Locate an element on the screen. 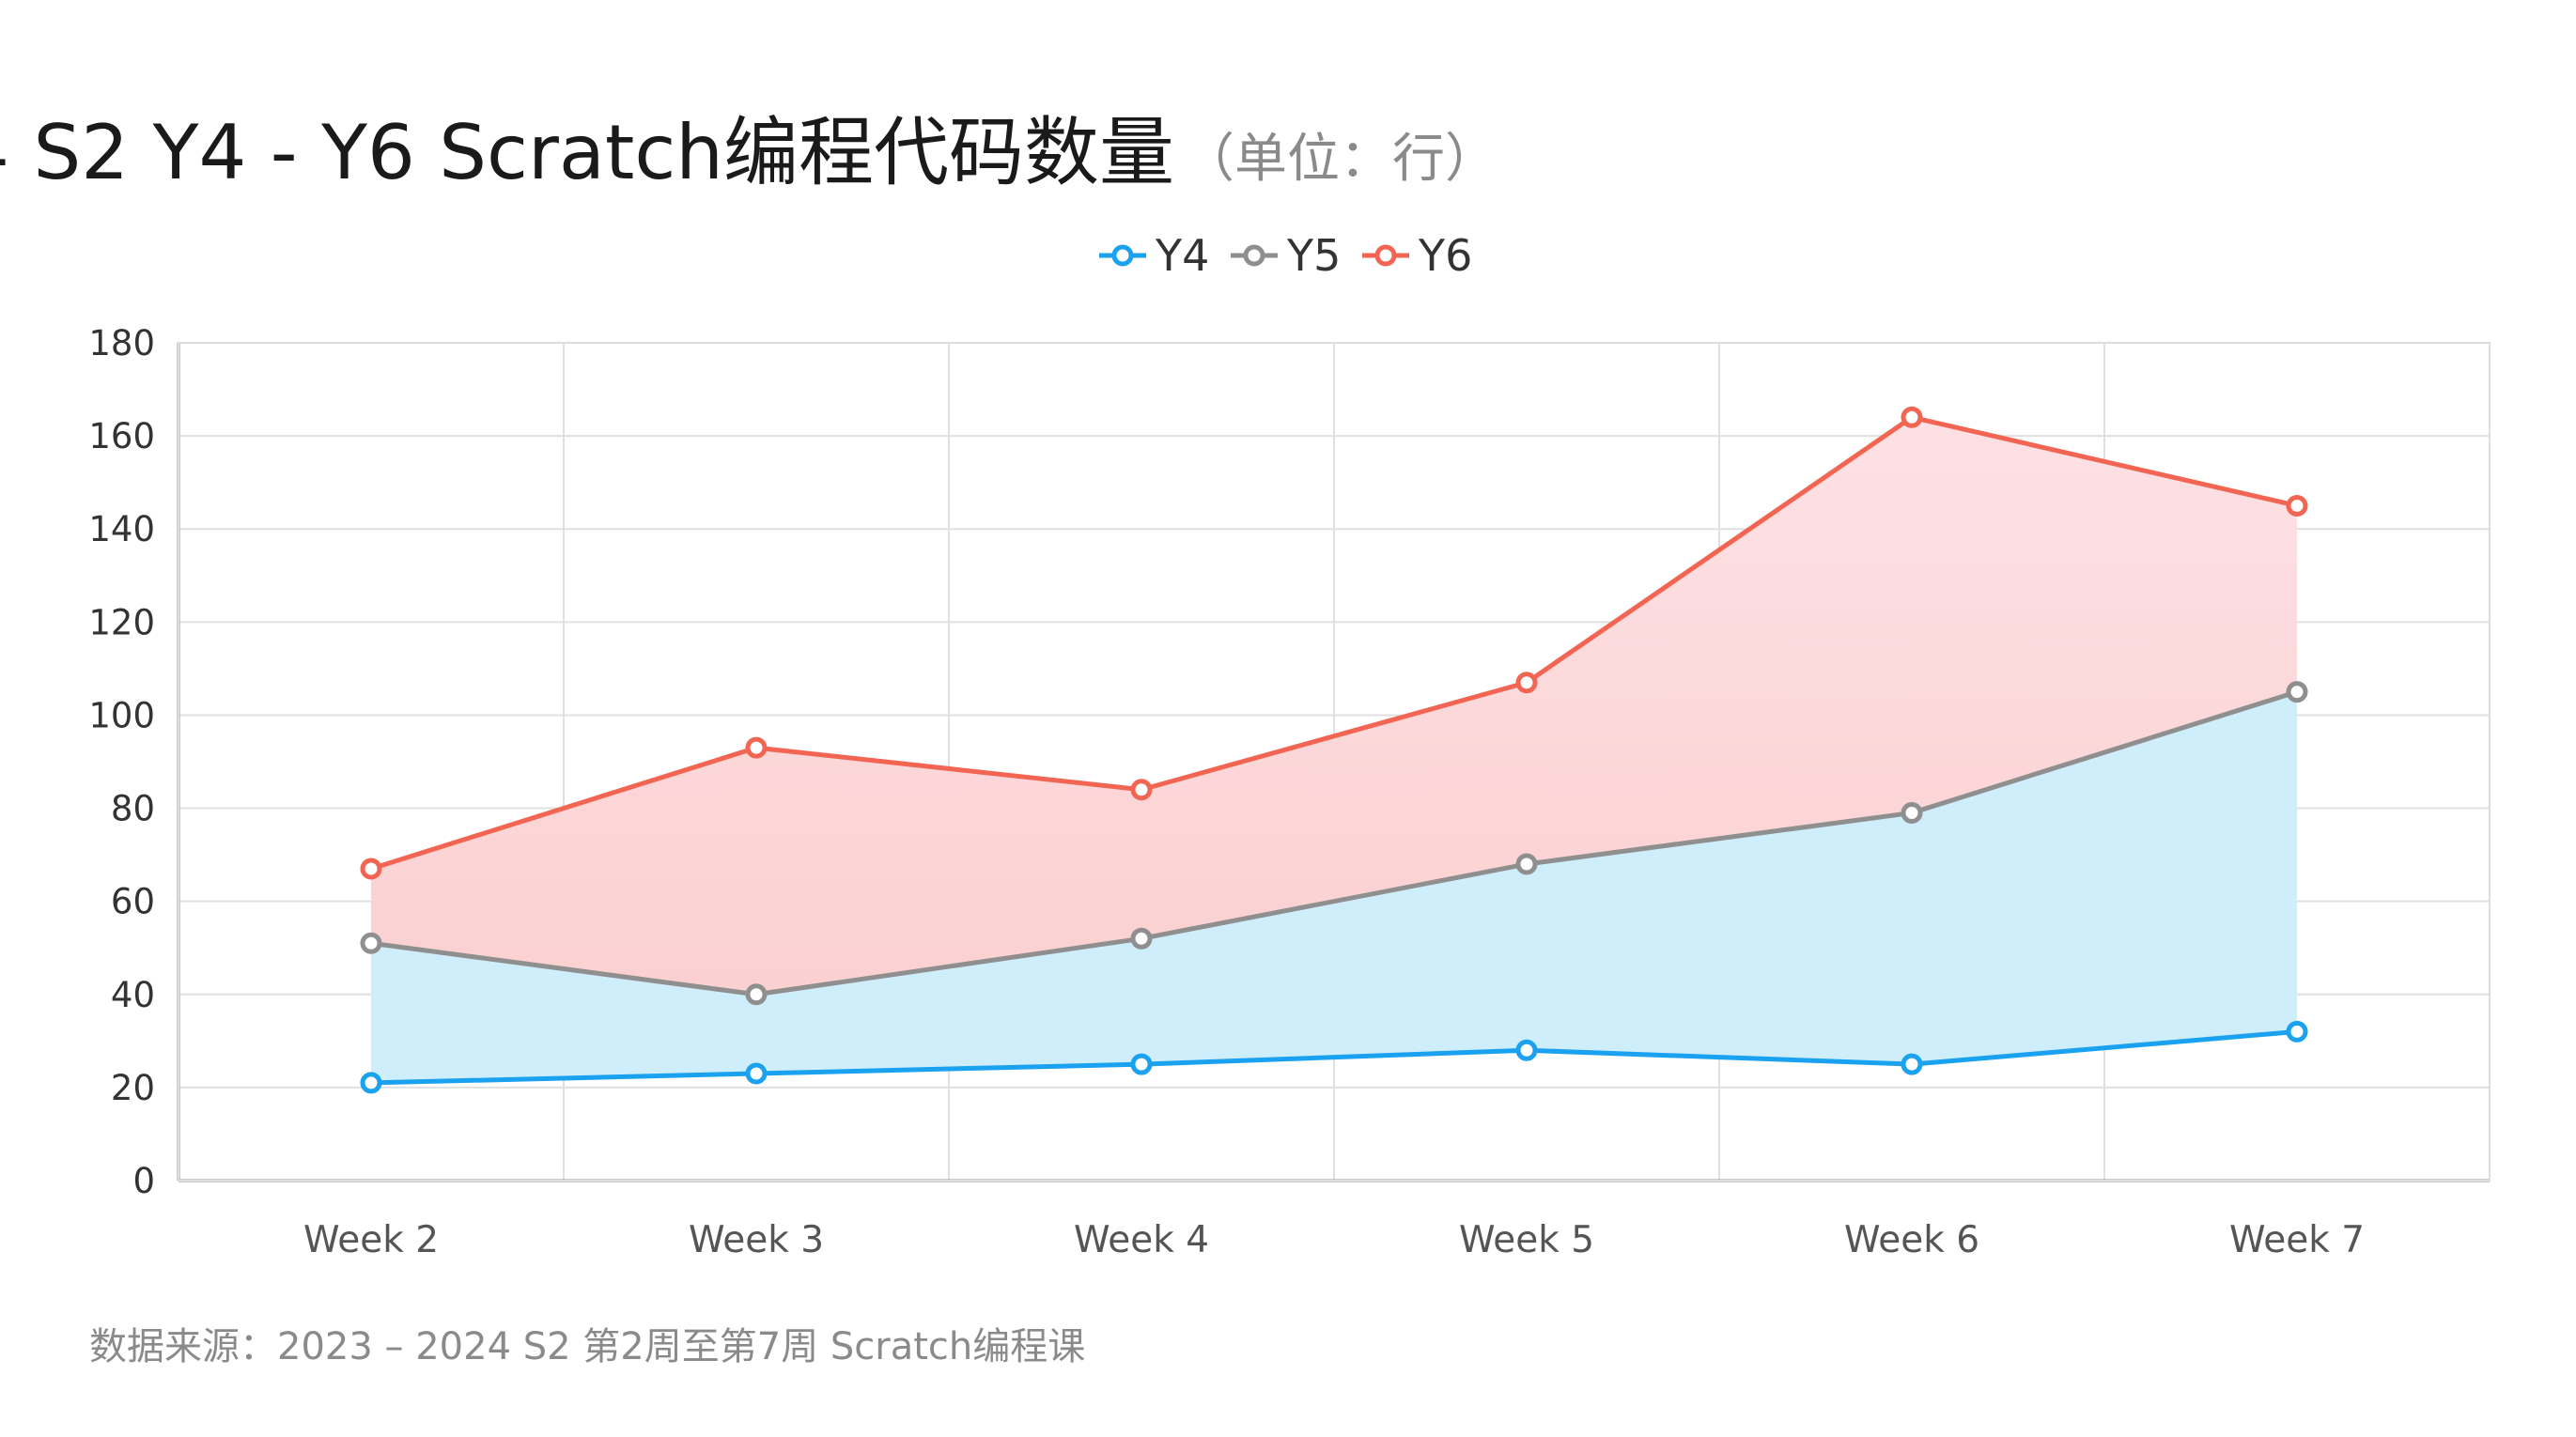  chart-title: 2023-2024 S2 Y4 - Y6 Scratch编程代码数量 is located at coordinates (587, 152).